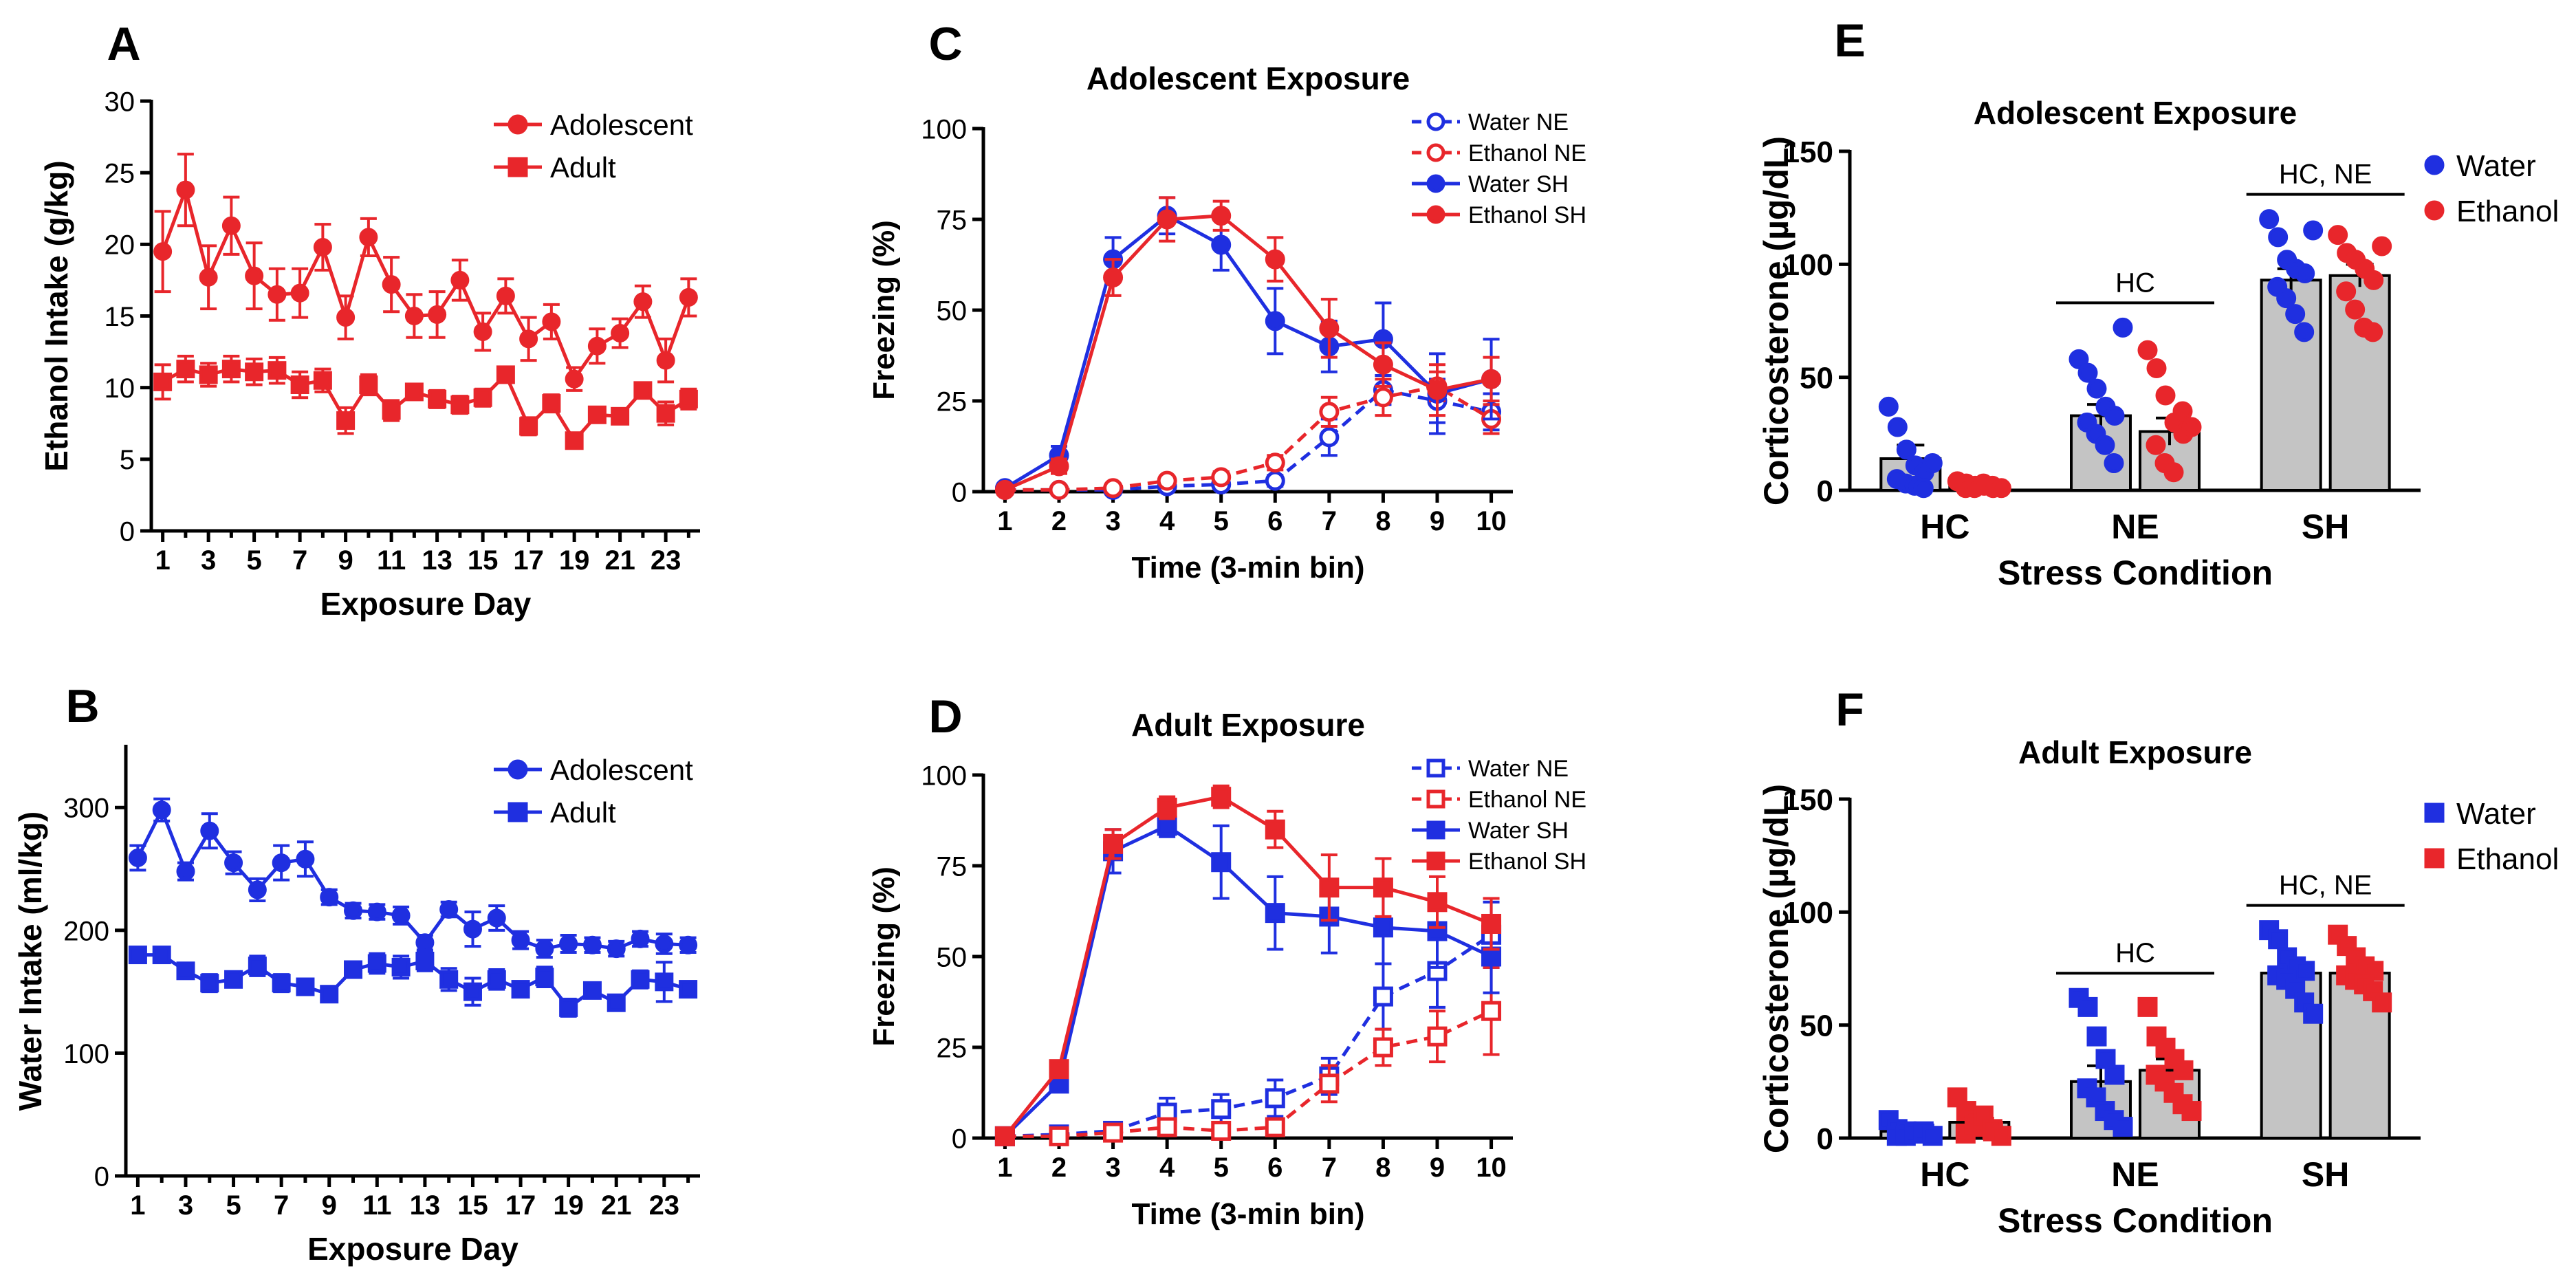 The width and height of the screenshot is (2576, 1288). I want to click on panel-label: C, so click(945, 44).